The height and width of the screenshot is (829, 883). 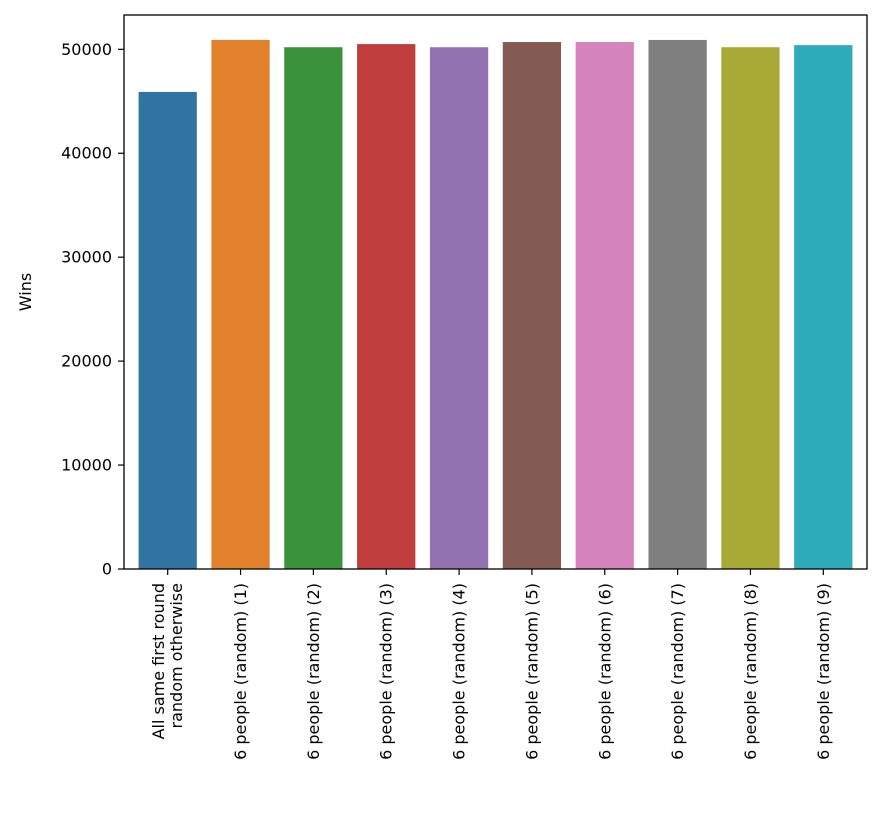 What do you see at coordinates (25, 292) in the screenshot?
I see `y-axis-label: Wins` at bounding box center [25, 292].